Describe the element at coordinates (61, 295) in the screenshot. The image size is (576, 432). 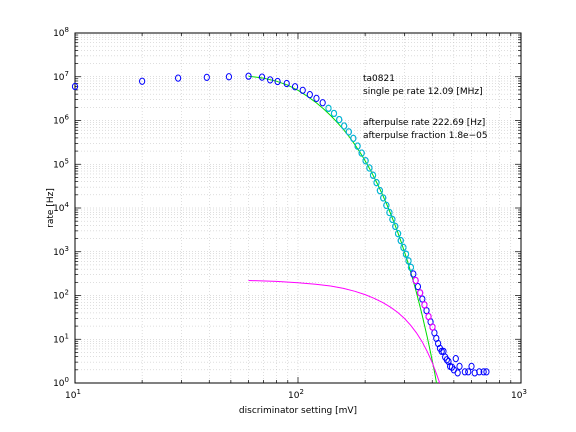
I see `y-tick-label: 10²` at that location.